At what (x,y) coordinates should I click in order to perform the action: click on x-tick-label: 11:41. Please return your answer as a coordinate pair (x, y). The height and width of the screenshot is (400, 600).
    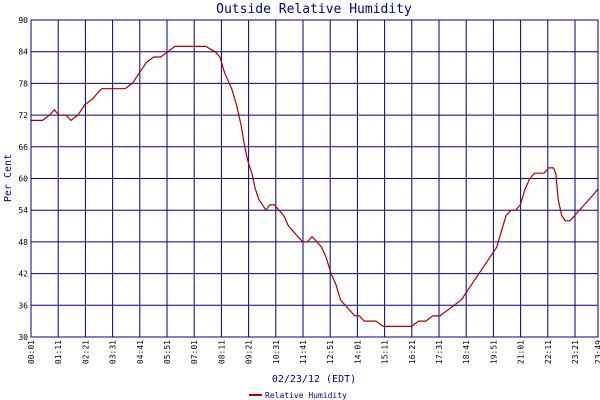
    Looking at the image, I should click on (303, 352).